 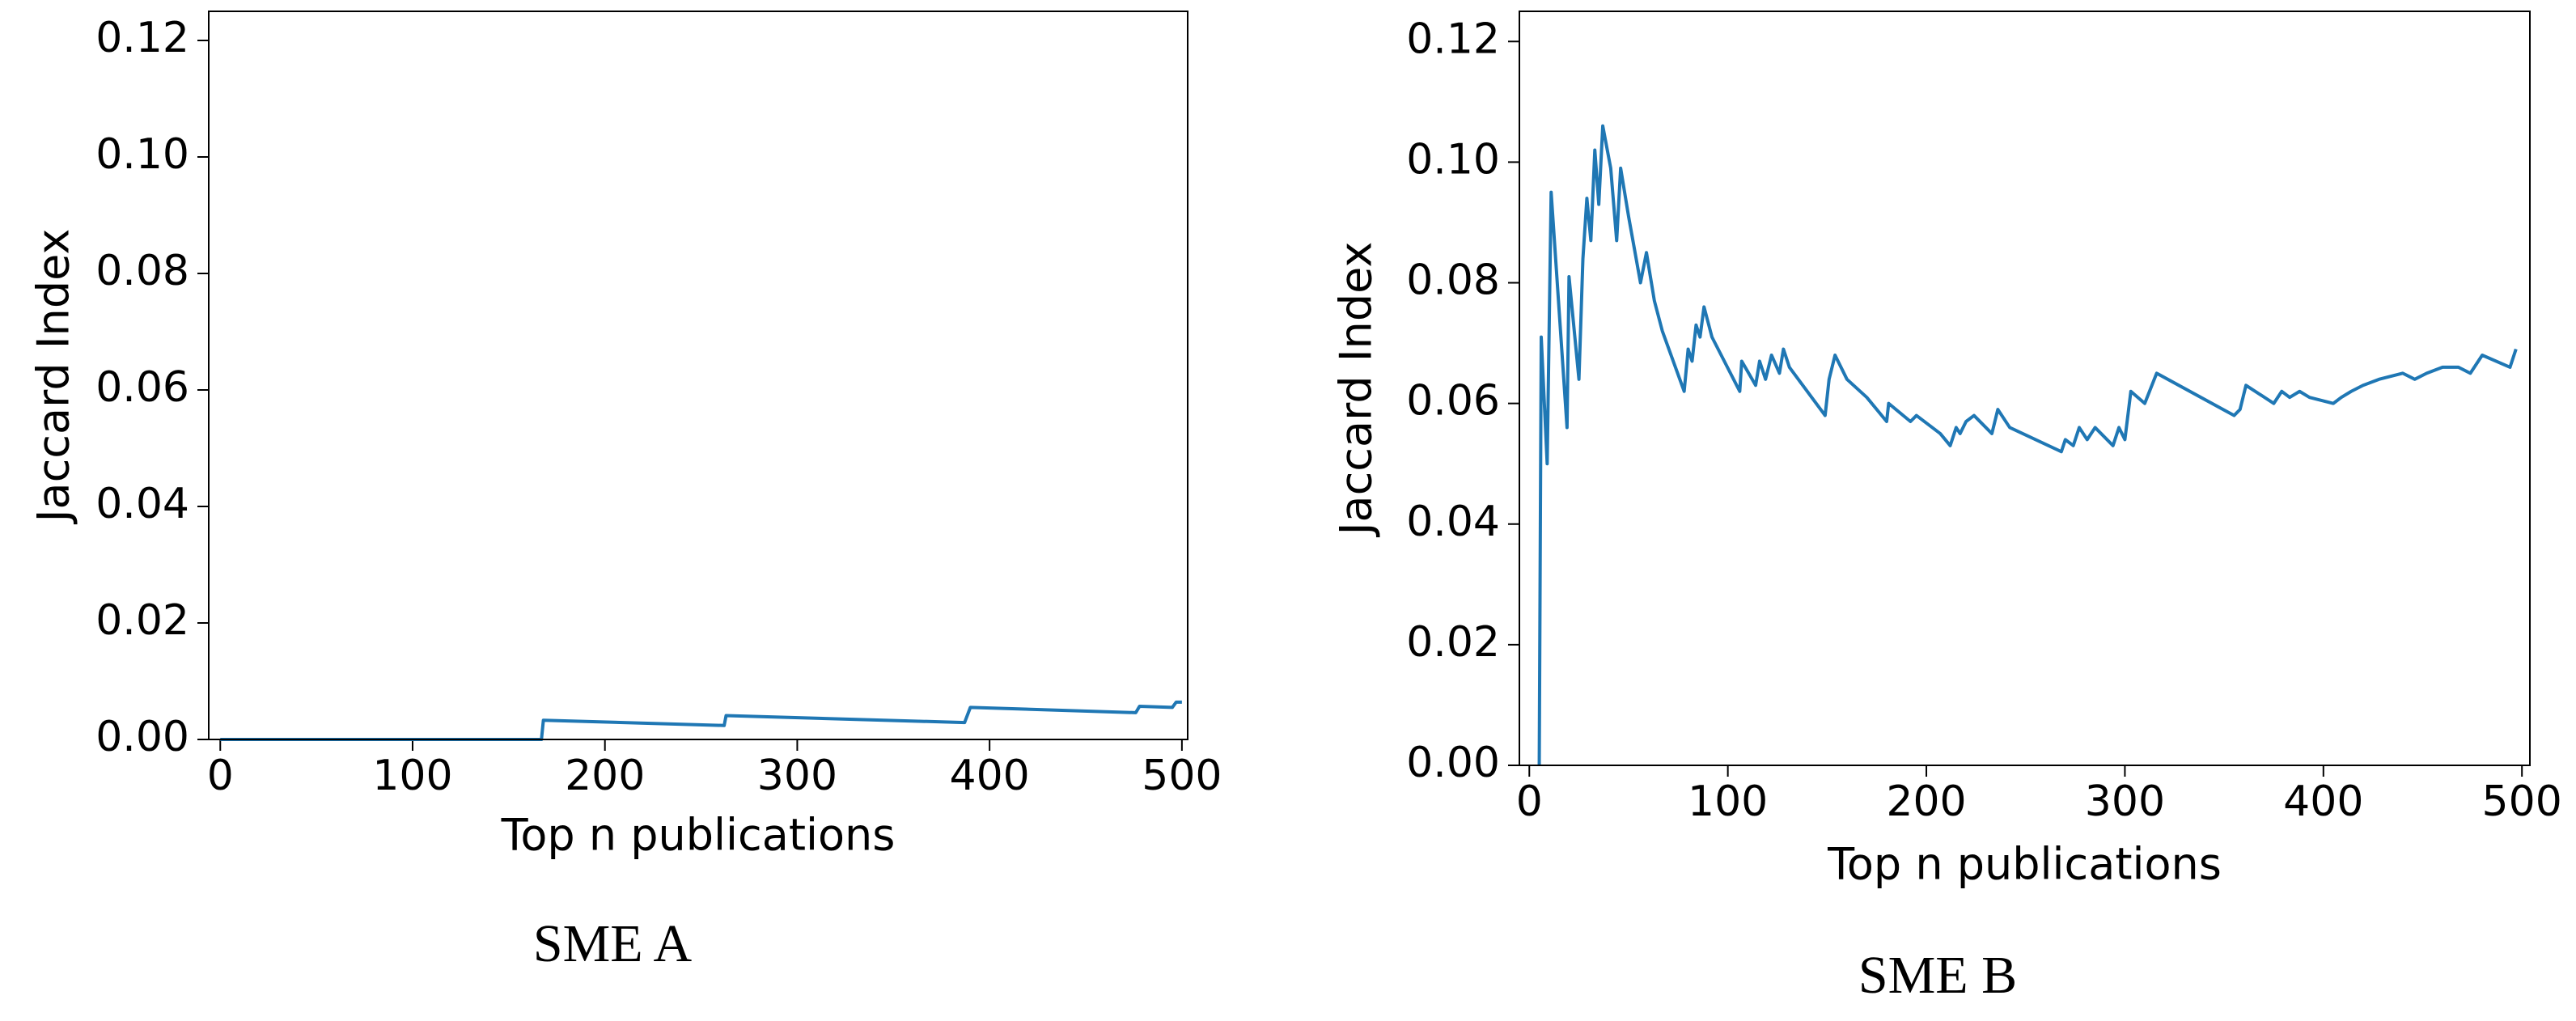 What do you see at coordinates (701, 720) in the screenshot?
I see `line-series` at bounding box center [701, 720].